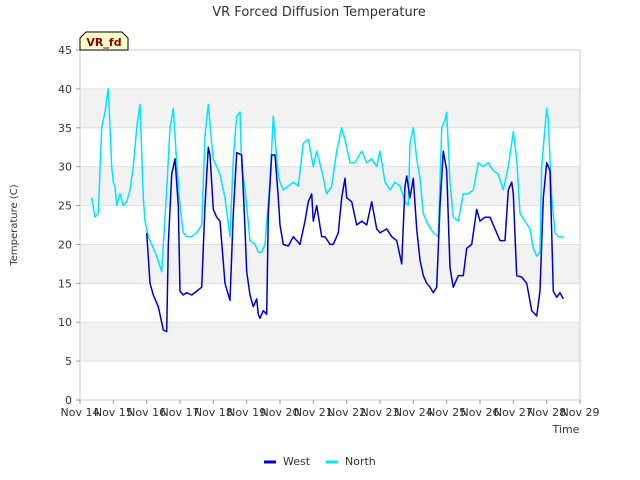 The image size is (640, 480). I want to click on y-tick-label: 40, so click(65, 89).